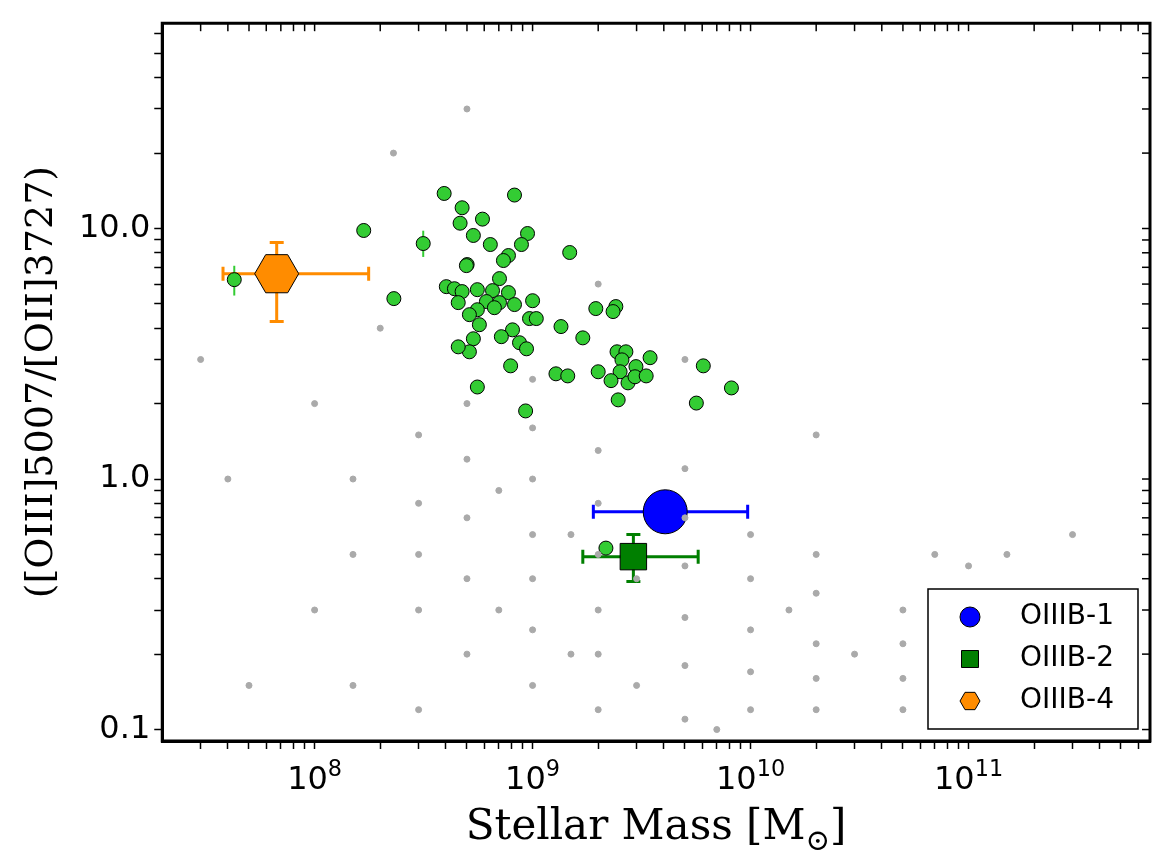 Image resolution: width=1173 pixels, height=861 pixels. What do you see at coordinates (125, 476) in the screenshot?
I see `y-tick-label: 1.0` at bounding box center [125, 476].